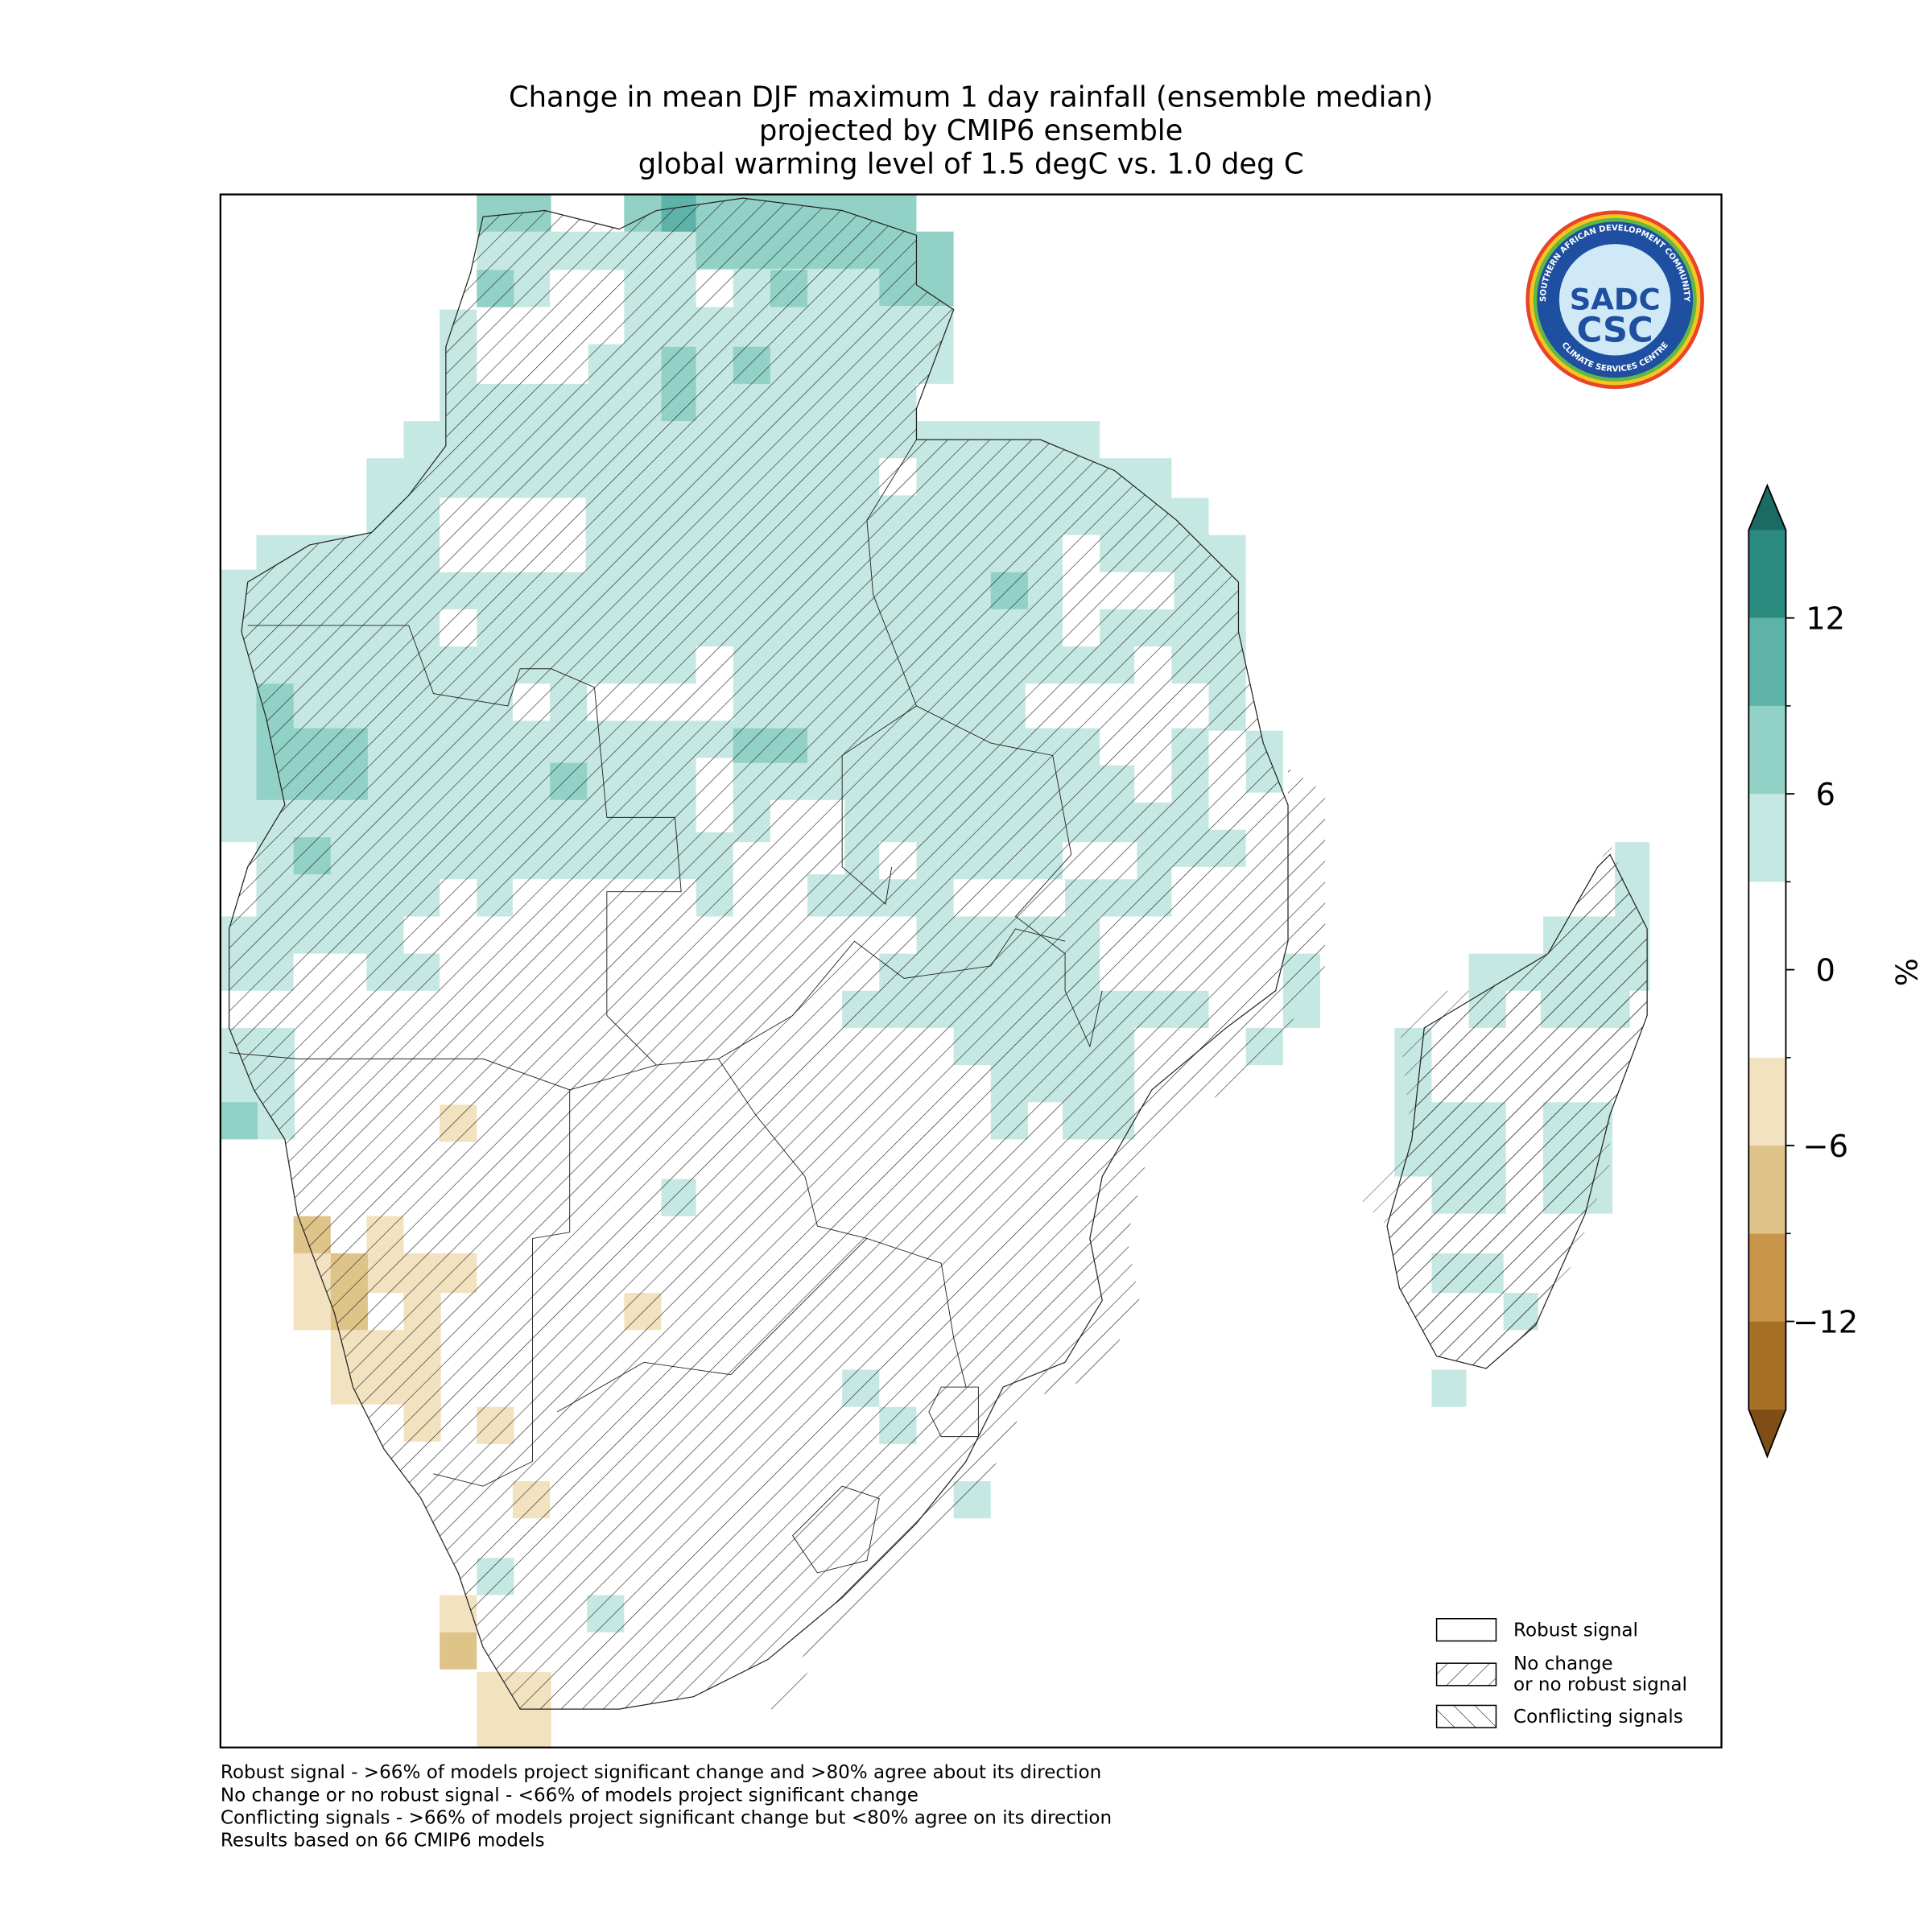  I want to click on colorbar-outline, so click(1768, 971).